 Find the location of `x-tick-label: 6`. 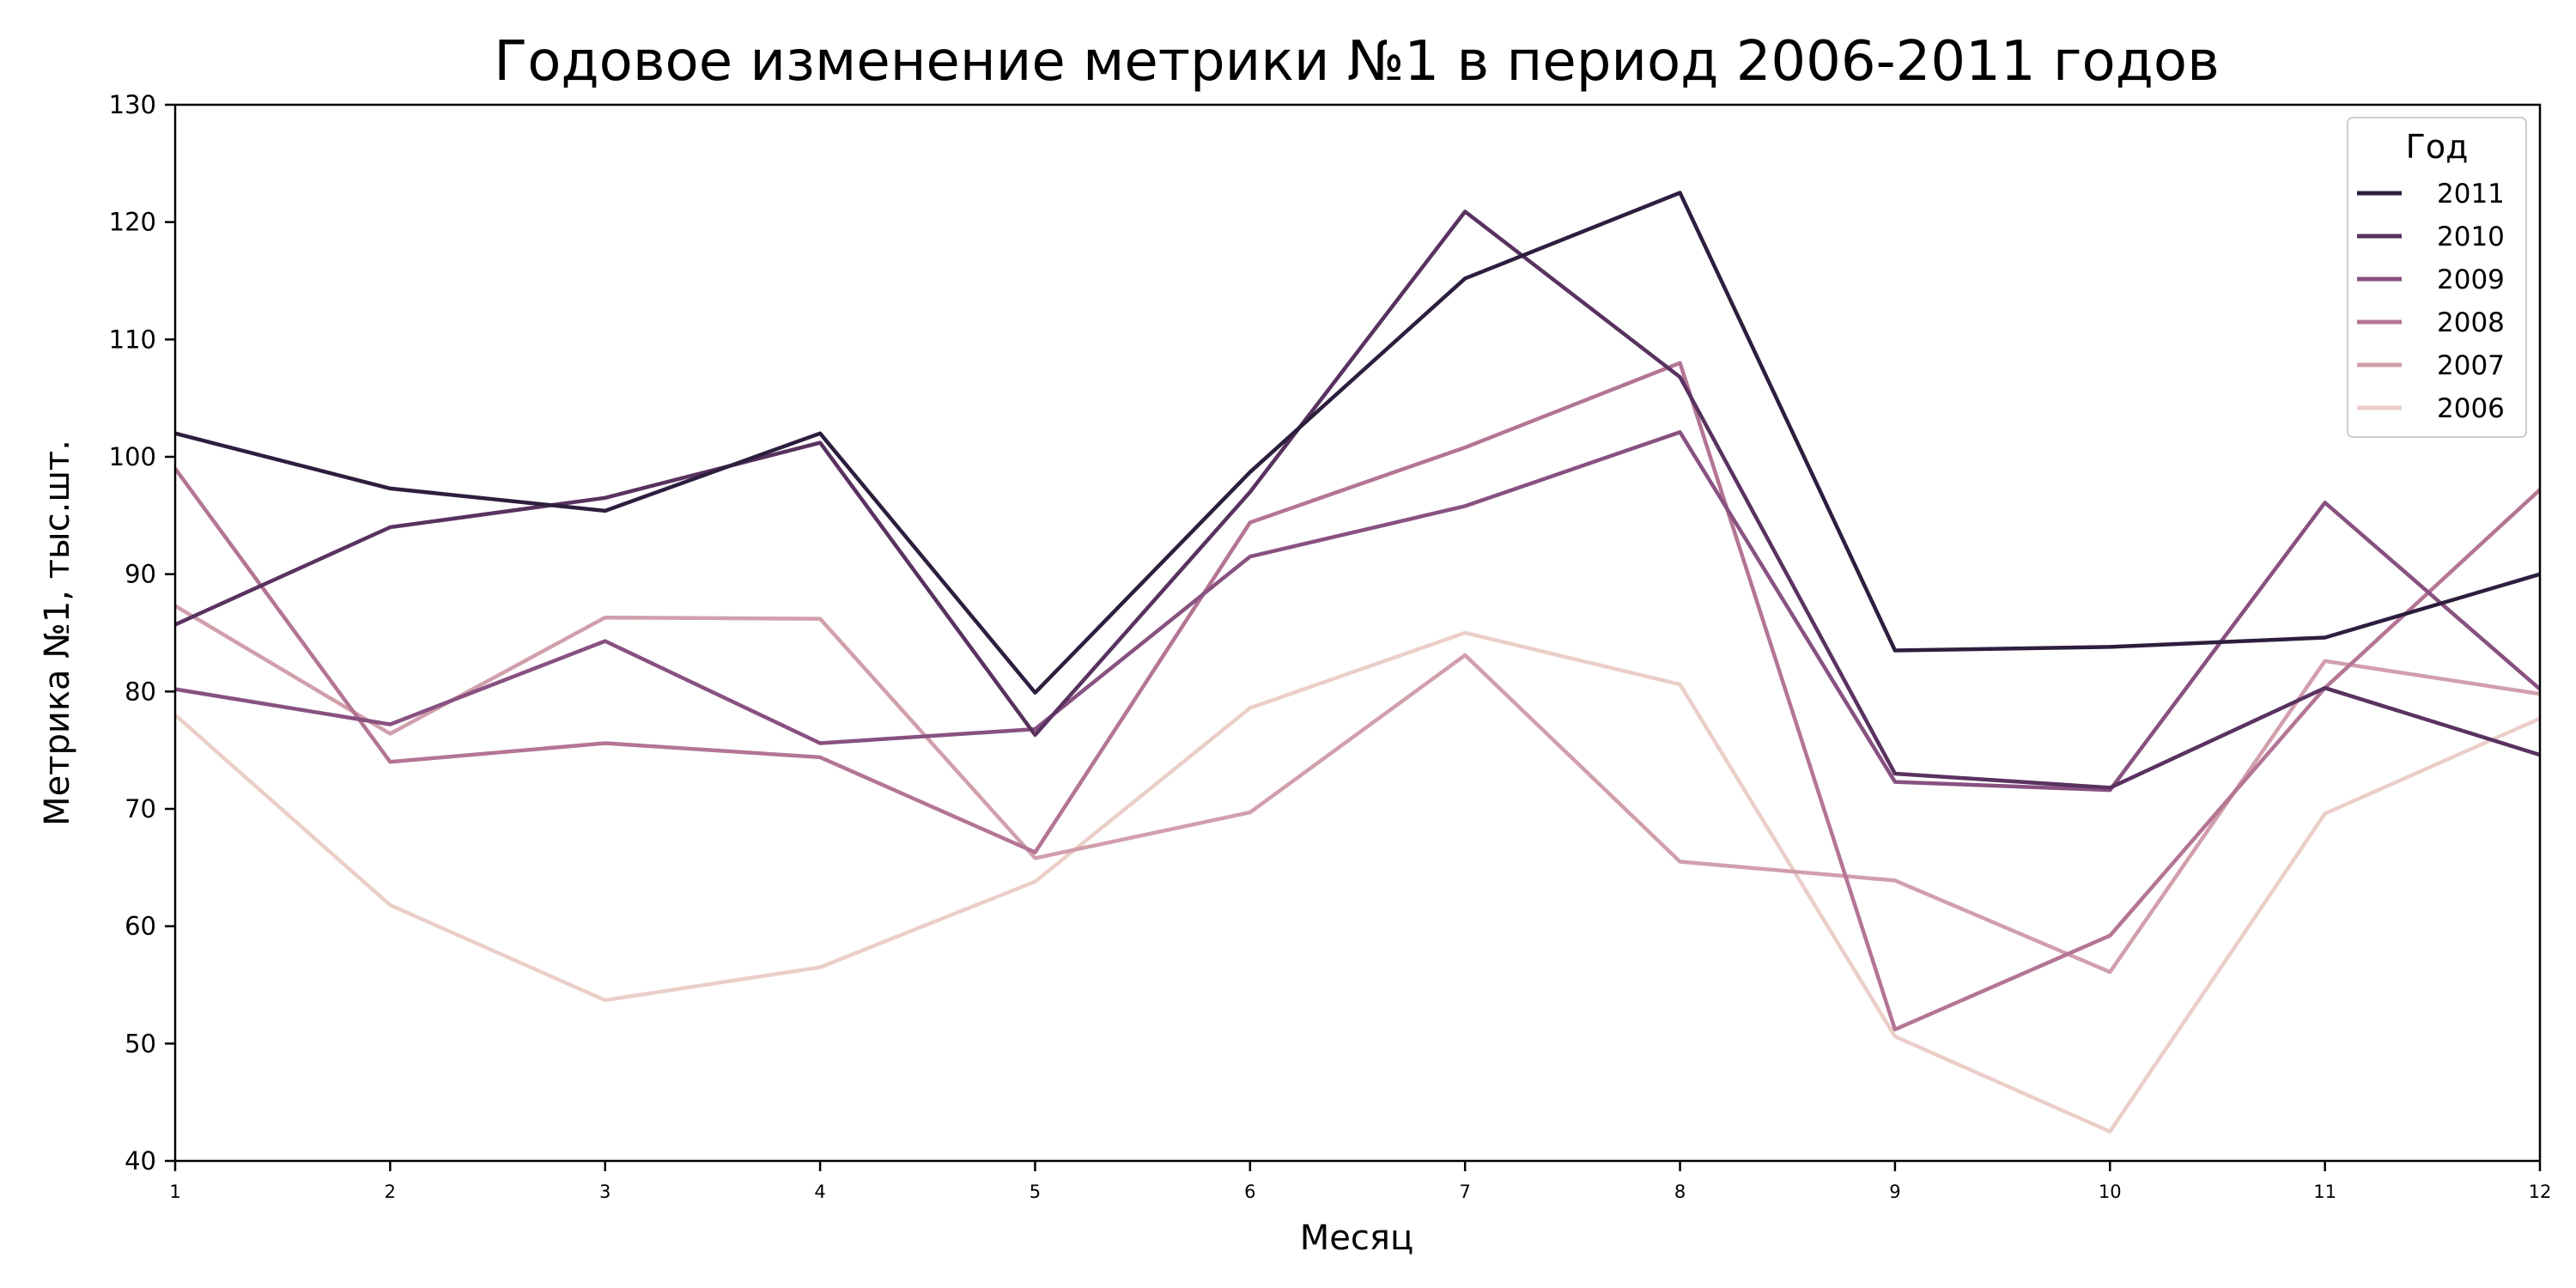

x-tick-label: 6 is located at coordinates (1250, 1192).